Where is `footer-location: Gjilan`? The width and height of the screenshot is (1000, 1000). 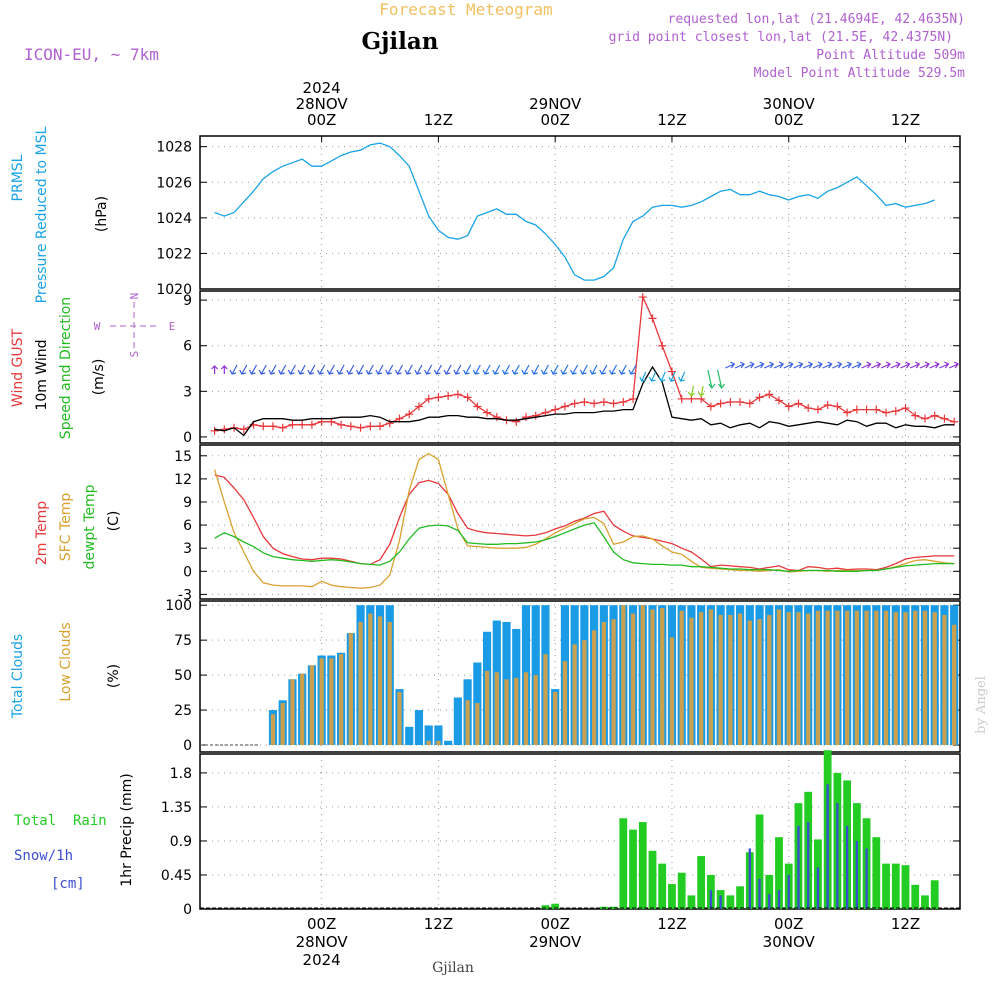 footer-location: Gjilan is located at coordinates (453, 968).